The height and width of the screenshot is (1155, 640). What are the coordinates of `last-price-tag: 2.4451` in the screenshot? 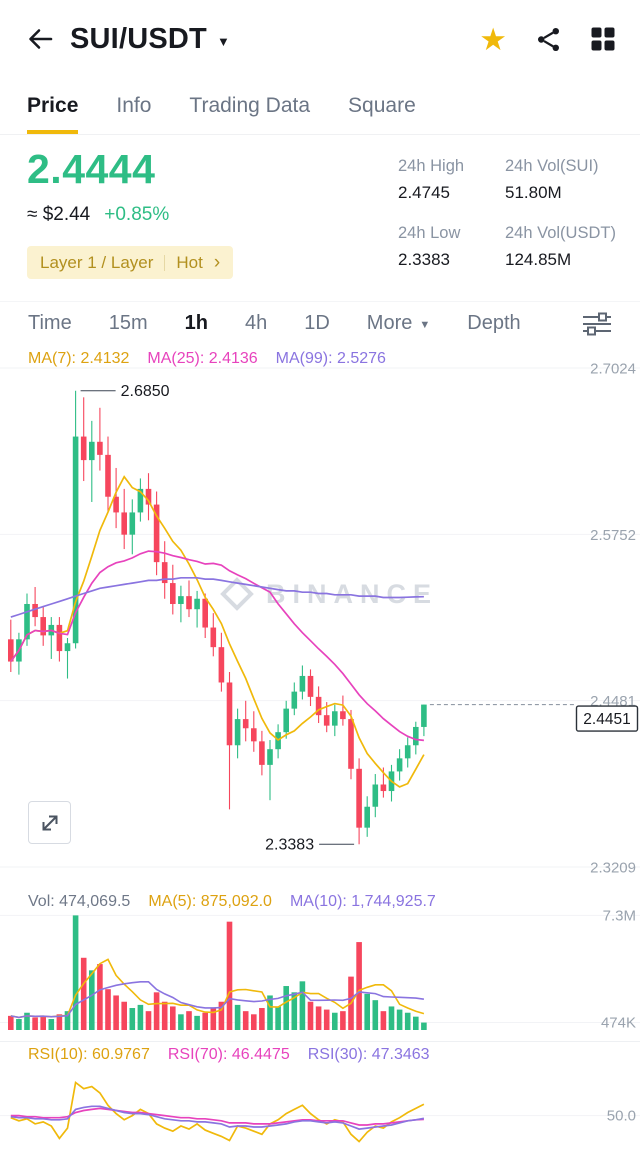 It's located at (607, 718).